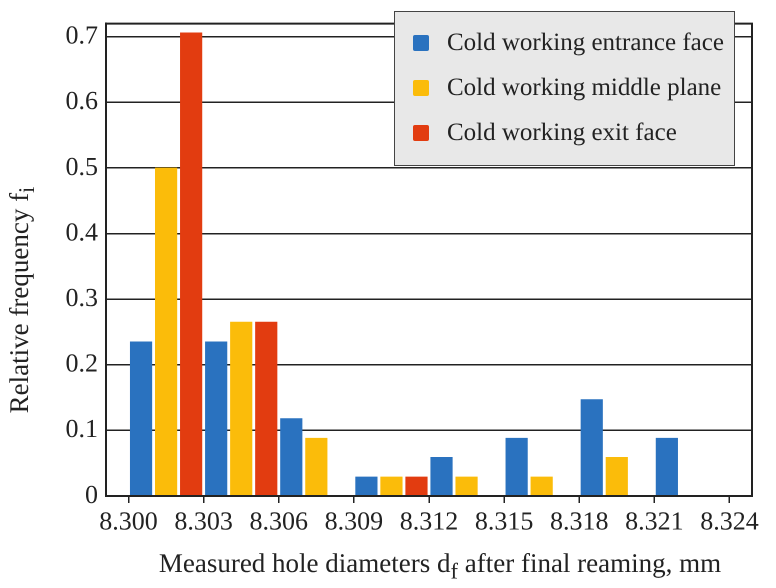 Image resolution: width=776 pixels, height=588 pixels. I want to click on x-tick-label: 8.321, so click(654, 521).